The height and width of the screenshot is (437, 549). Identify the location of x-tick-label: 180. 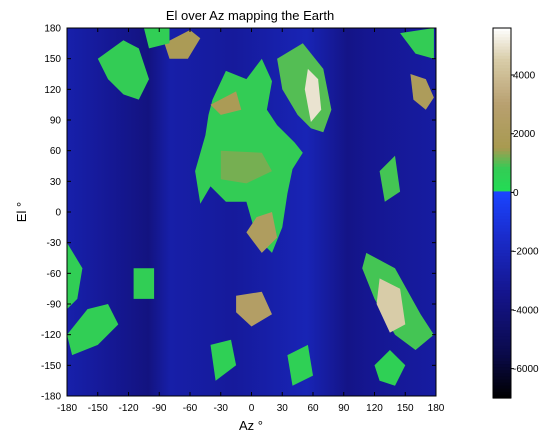
(436, 408).